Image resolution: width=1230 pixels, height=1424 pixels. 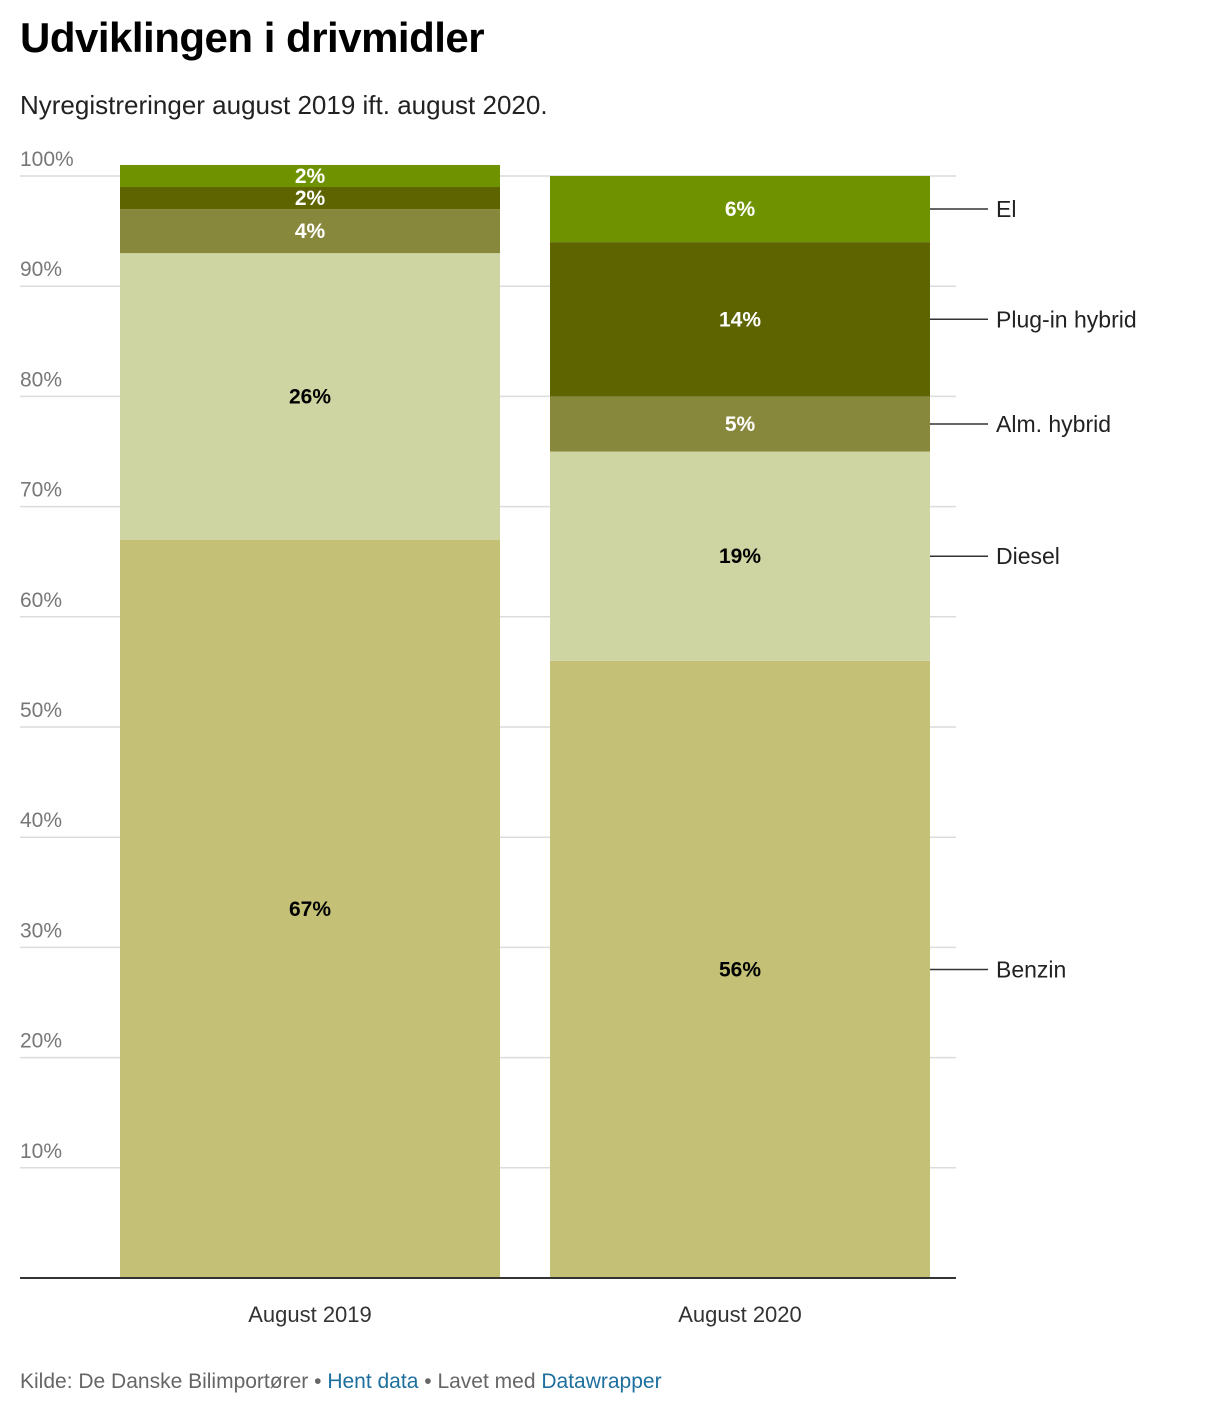 What do you see at coordinates (1033, 589) in the screenshot?
I see `legend: Benzin Diesel Alm. hybrid Plug-in hybrid El` at bounding box center [1033, 589].